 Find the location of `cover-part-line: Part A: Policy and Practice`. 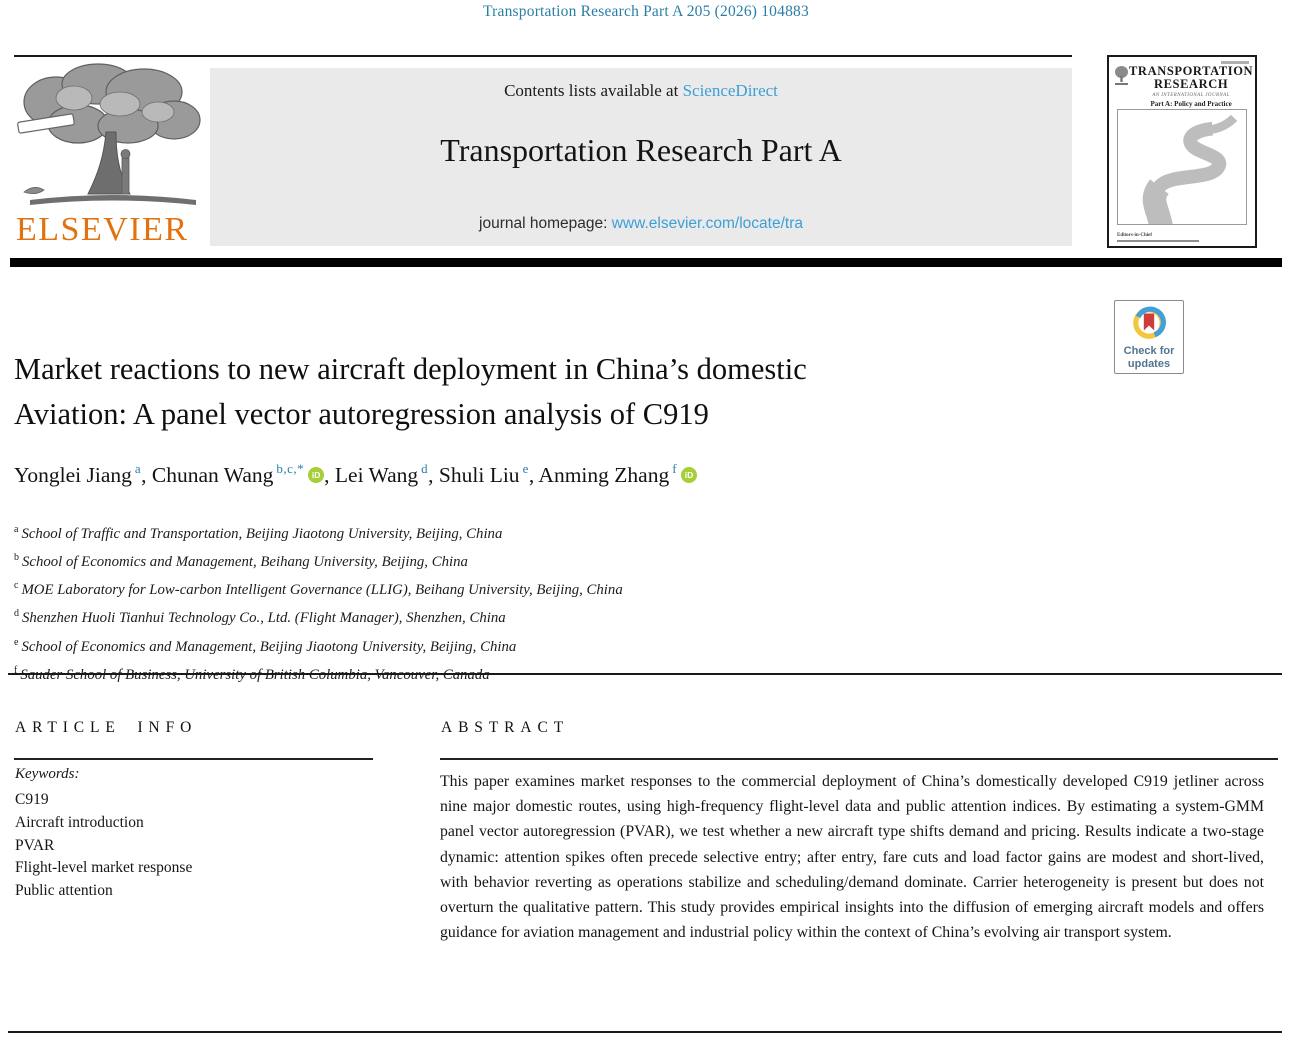

cover-part-line: Part A: Policy and Practice is located at coordinates (1191, 103).